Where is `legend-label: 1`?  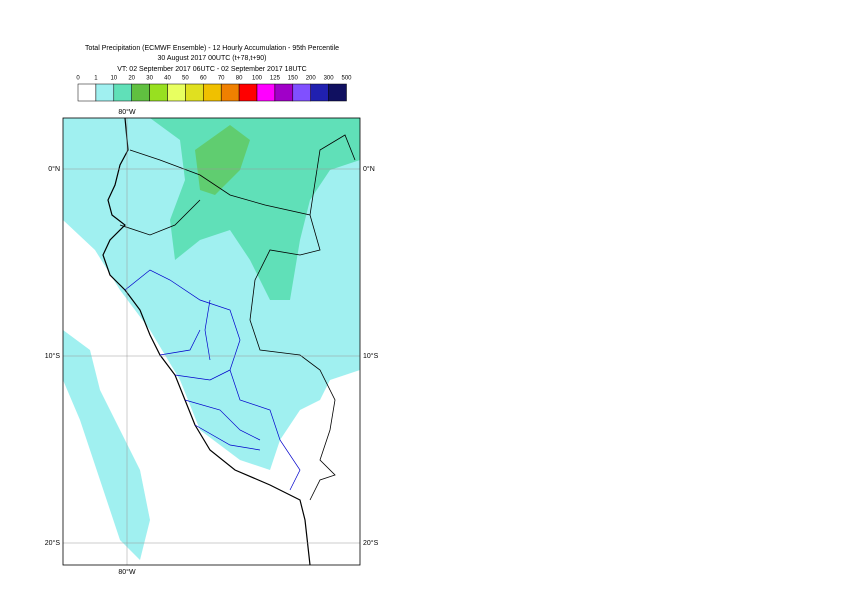 legend-label: 1 is located at coordinates (96, 79).